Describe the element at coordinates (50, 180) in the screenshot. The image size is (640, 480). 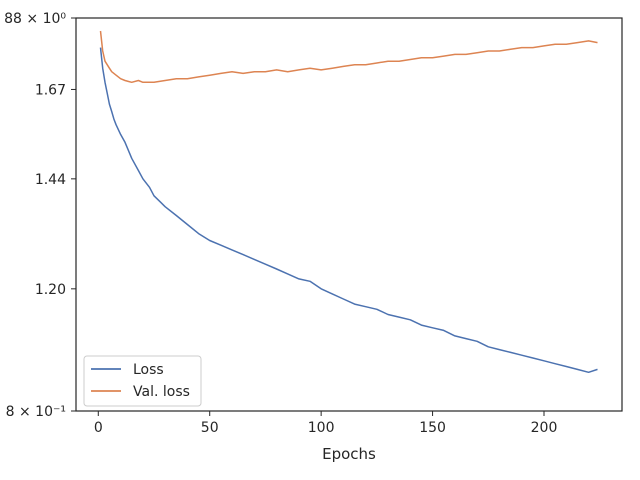
I see `y-tick-label: 1.44` at that location.